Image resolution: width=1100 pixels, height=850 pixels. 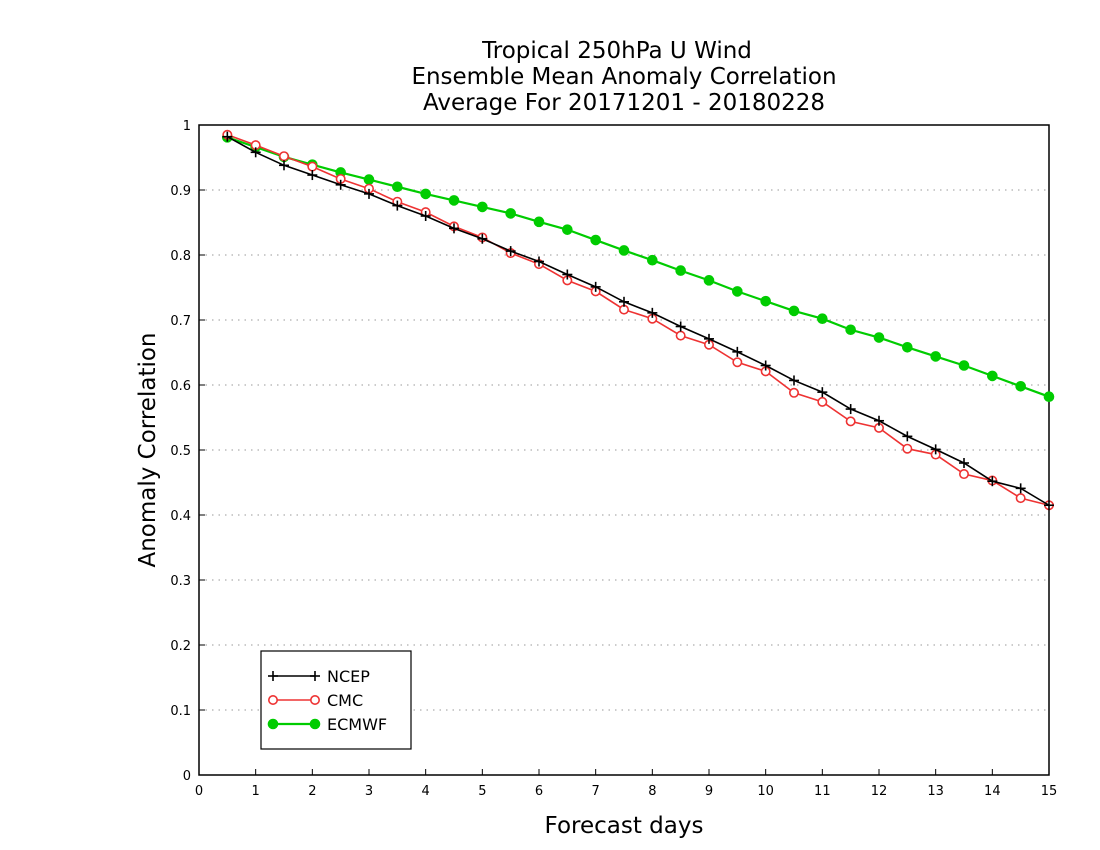 What do you see at coordinates (348, 676) in the screenshot?
I see `legend-ncep-label: NCEP` at bounding box center [348, 676].